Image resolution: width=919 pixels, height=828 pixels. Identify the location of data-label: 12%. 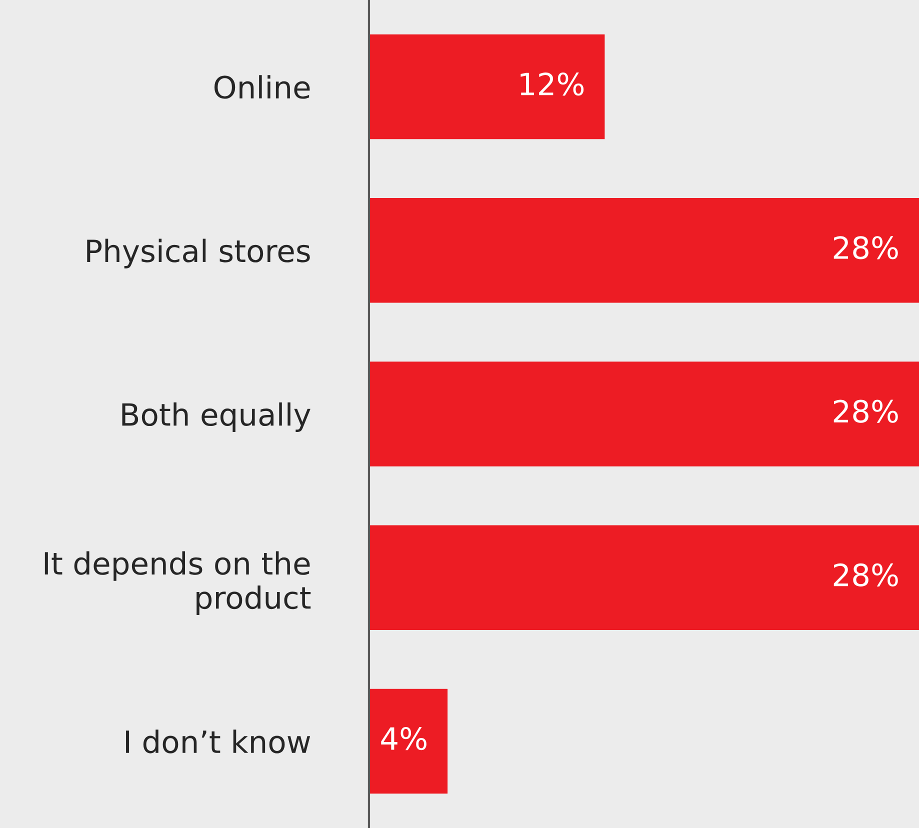
(552, 84).